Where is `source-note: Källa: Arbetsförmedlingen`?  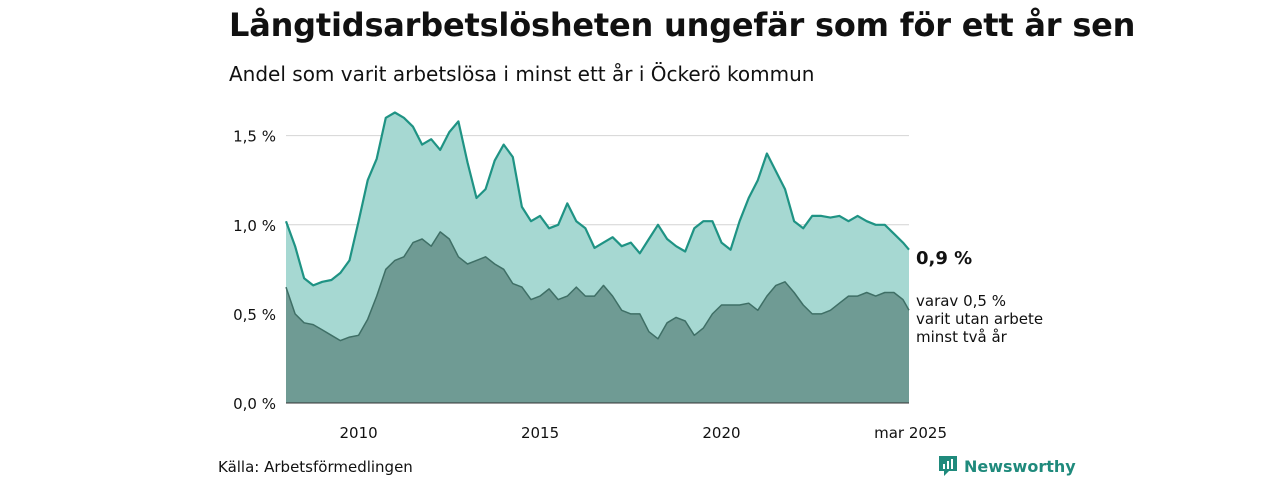
source-note: Källa: Arbetsförmedlingen is located at coordinates (315, 467).